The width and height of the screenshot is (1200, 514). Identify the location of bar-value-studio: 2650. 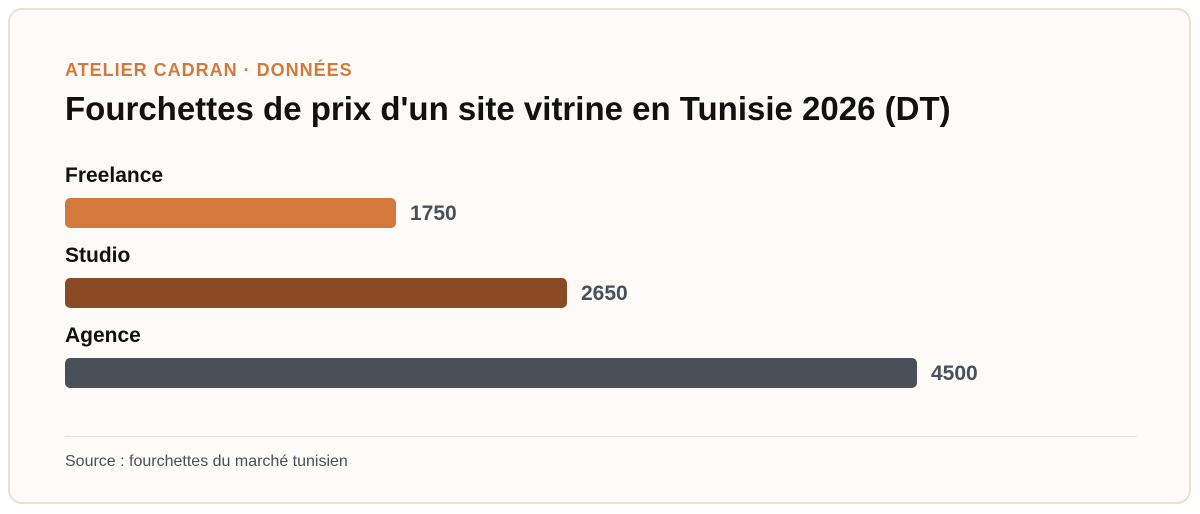
(604, 293).